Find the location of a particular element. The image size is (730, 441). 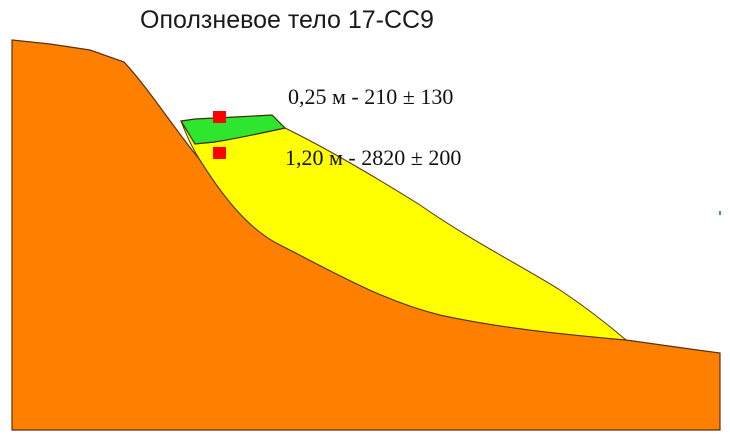

diagram-title: Оползневое тело 17-СС9 is located at coordinates (287, 20).